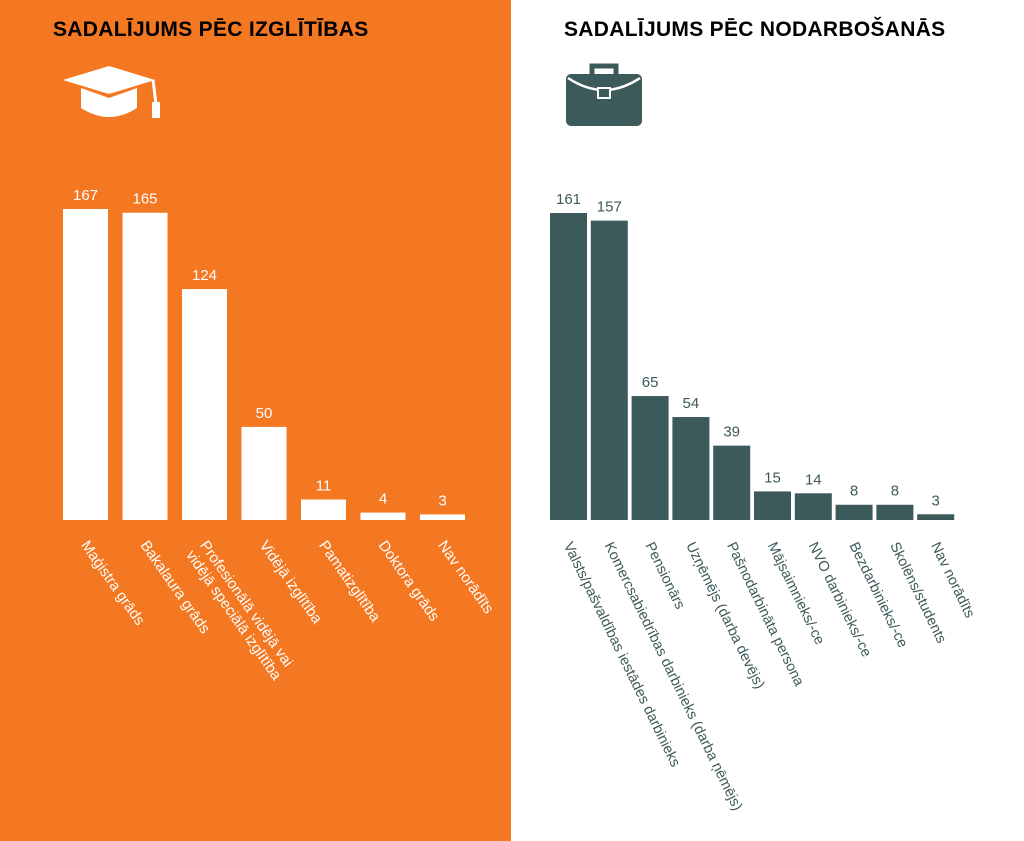 Image resolution: width=1024 pixels, height=841 pixels. I want to click on category-label: Nav norādīts, so click(465, 577).